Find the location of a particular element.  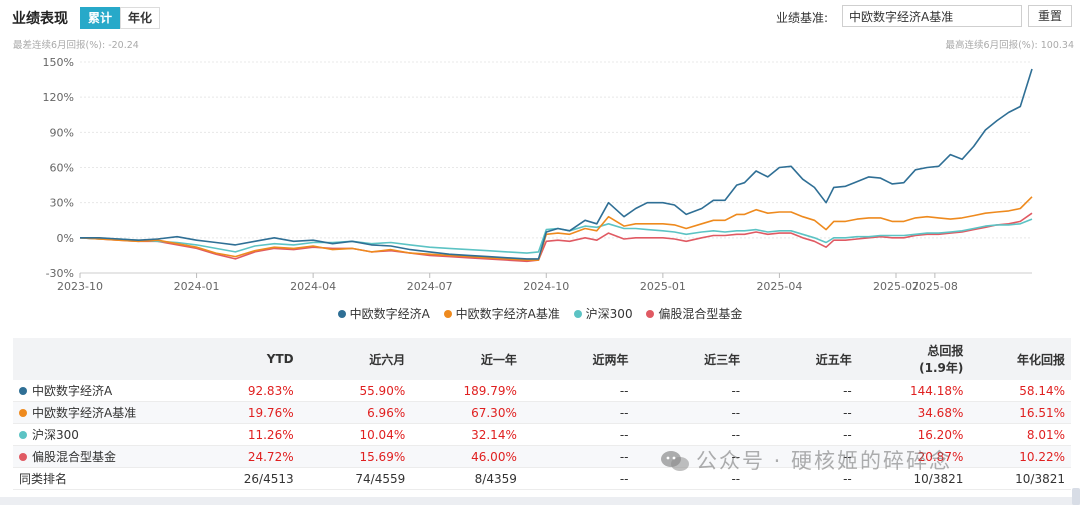

col-header-total: 总回报 (1.9年) is located at coordinates (913, 359).